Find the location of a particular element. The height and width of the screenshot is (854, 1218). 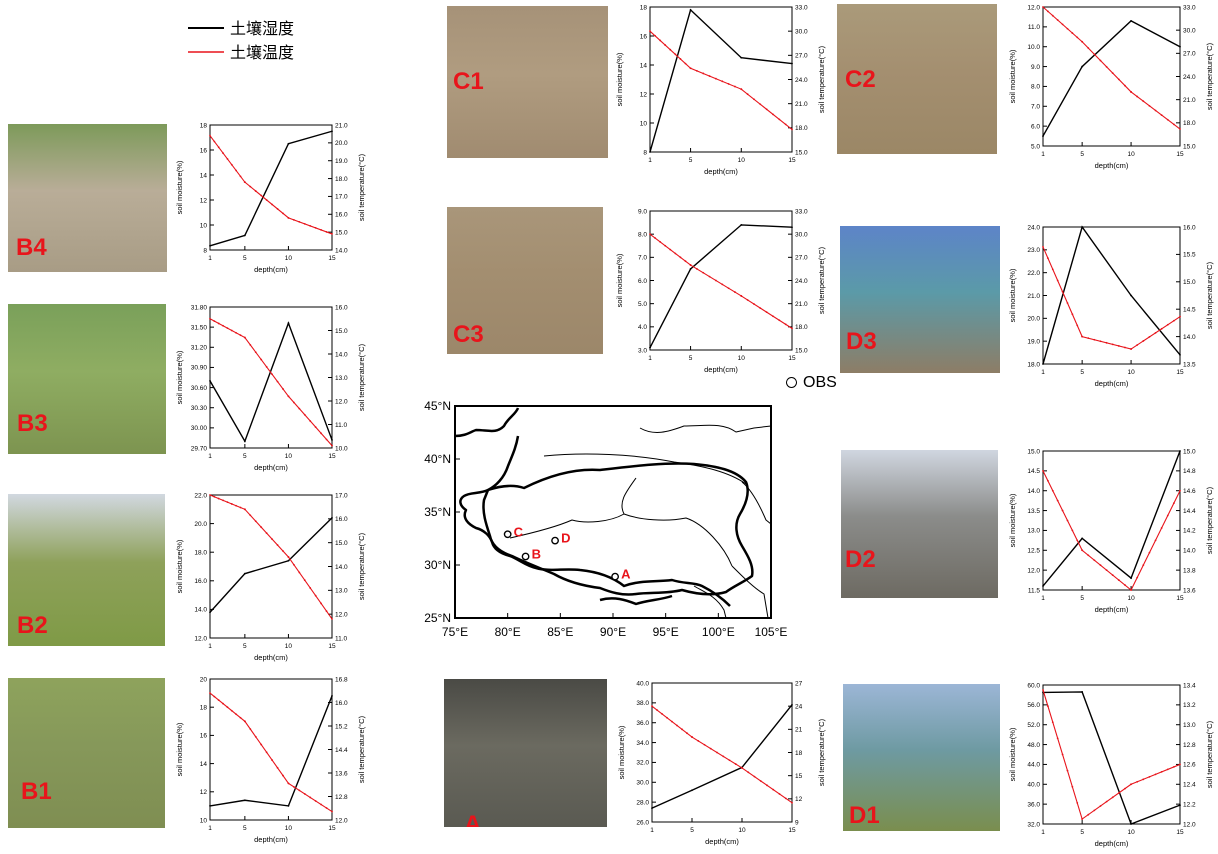

y-tick-label: 14 is located at coordinates (644, 65).